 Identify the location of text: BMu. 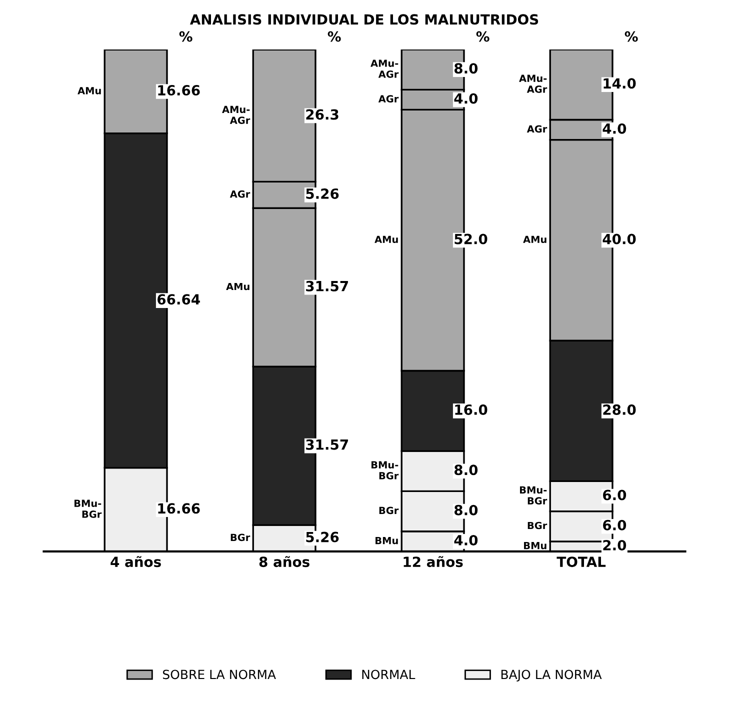
(387, 540).